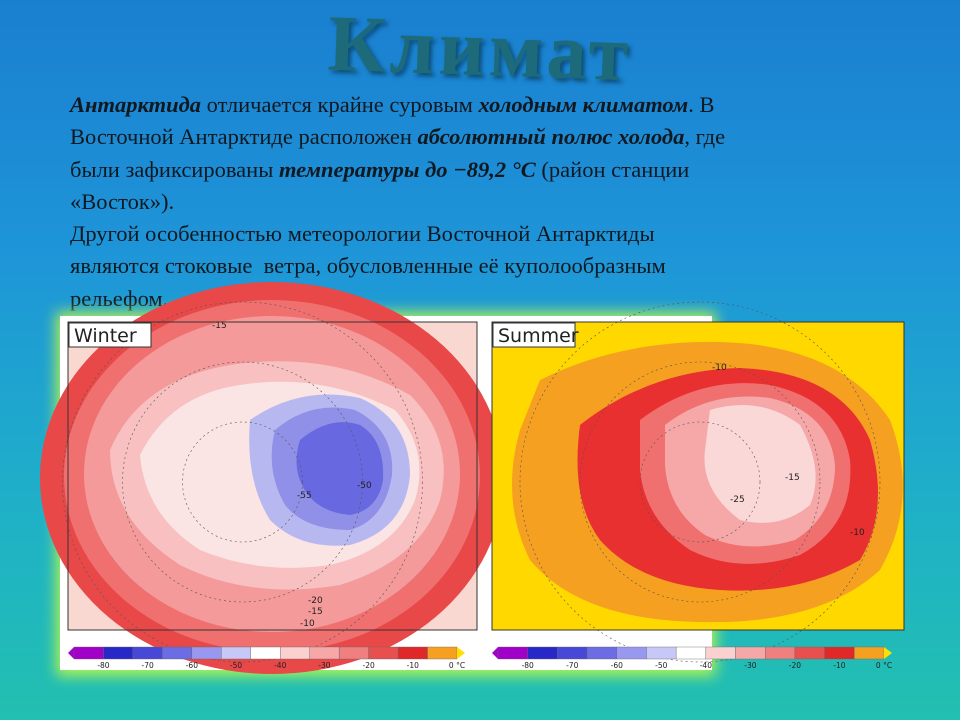  What do you see at coordinates (304, 496) in the screenshot?
I see `contour-label: -55` at bounding box center [304, 496].